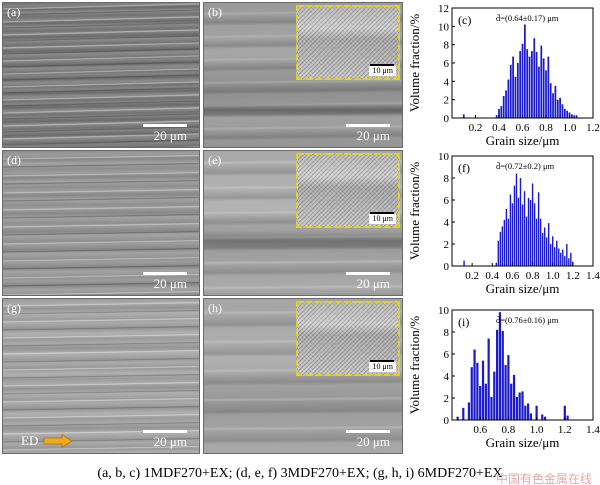  Describe the element at coordinates (527, 320) in the screenshot. I see `mean-grain-size-annotation: d̄=(0.76±0.16) μm` at that location.